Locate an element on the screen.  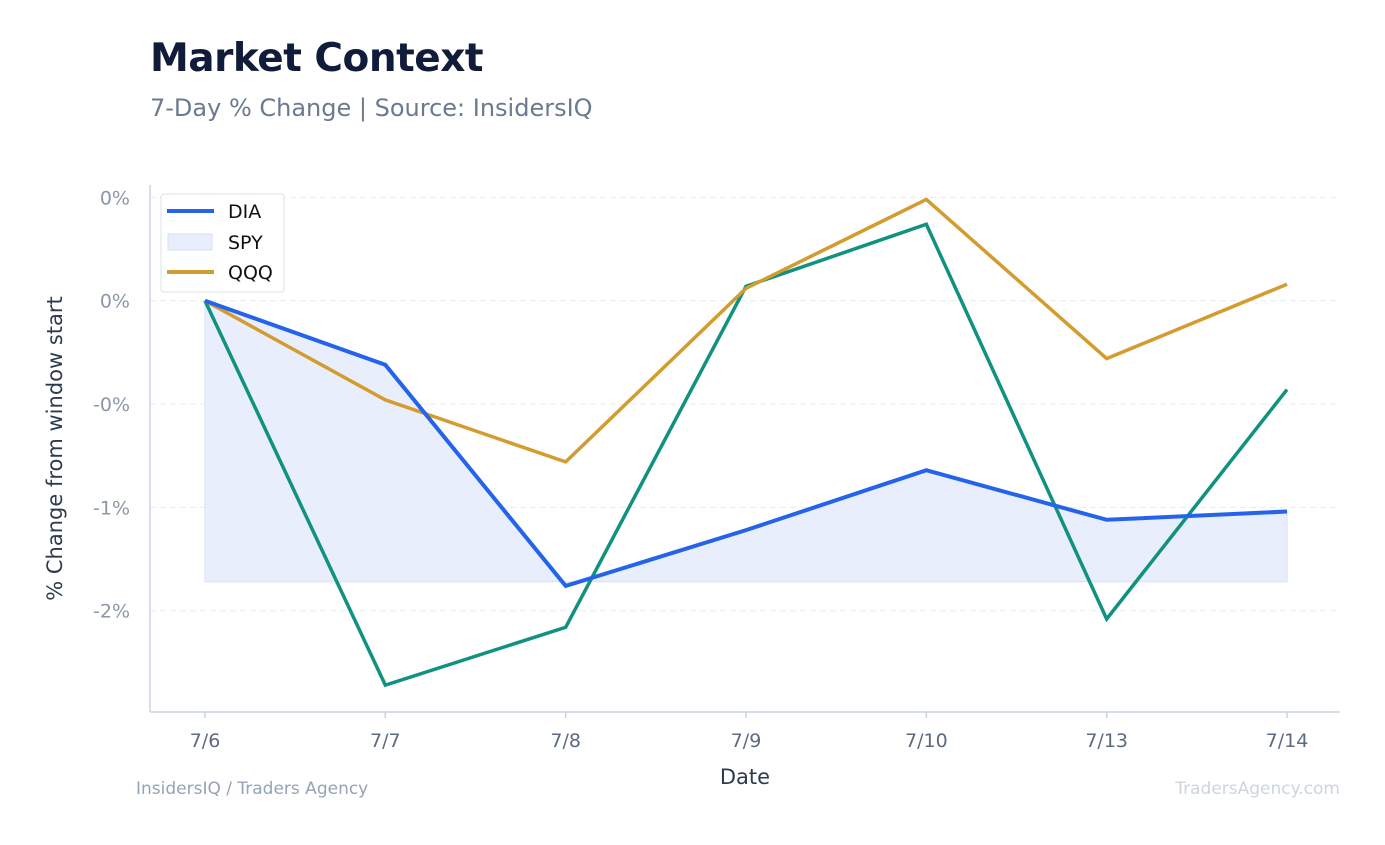
chart-title: Market Context is located at coordinates (317, 58).